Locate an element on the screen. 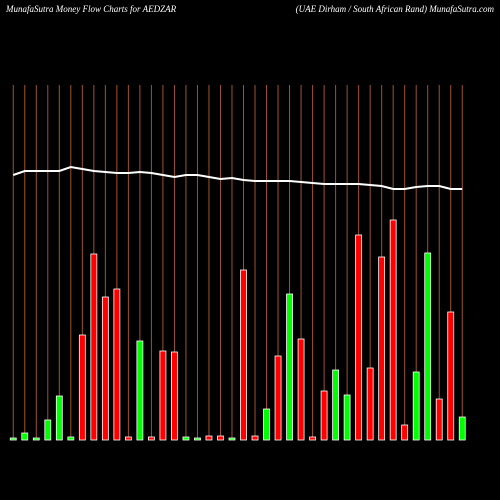 The image size is (500, 500). chart-title: MunafaSutra Money Flow Charts for AEDZAR is located at coordinates (91, 9).